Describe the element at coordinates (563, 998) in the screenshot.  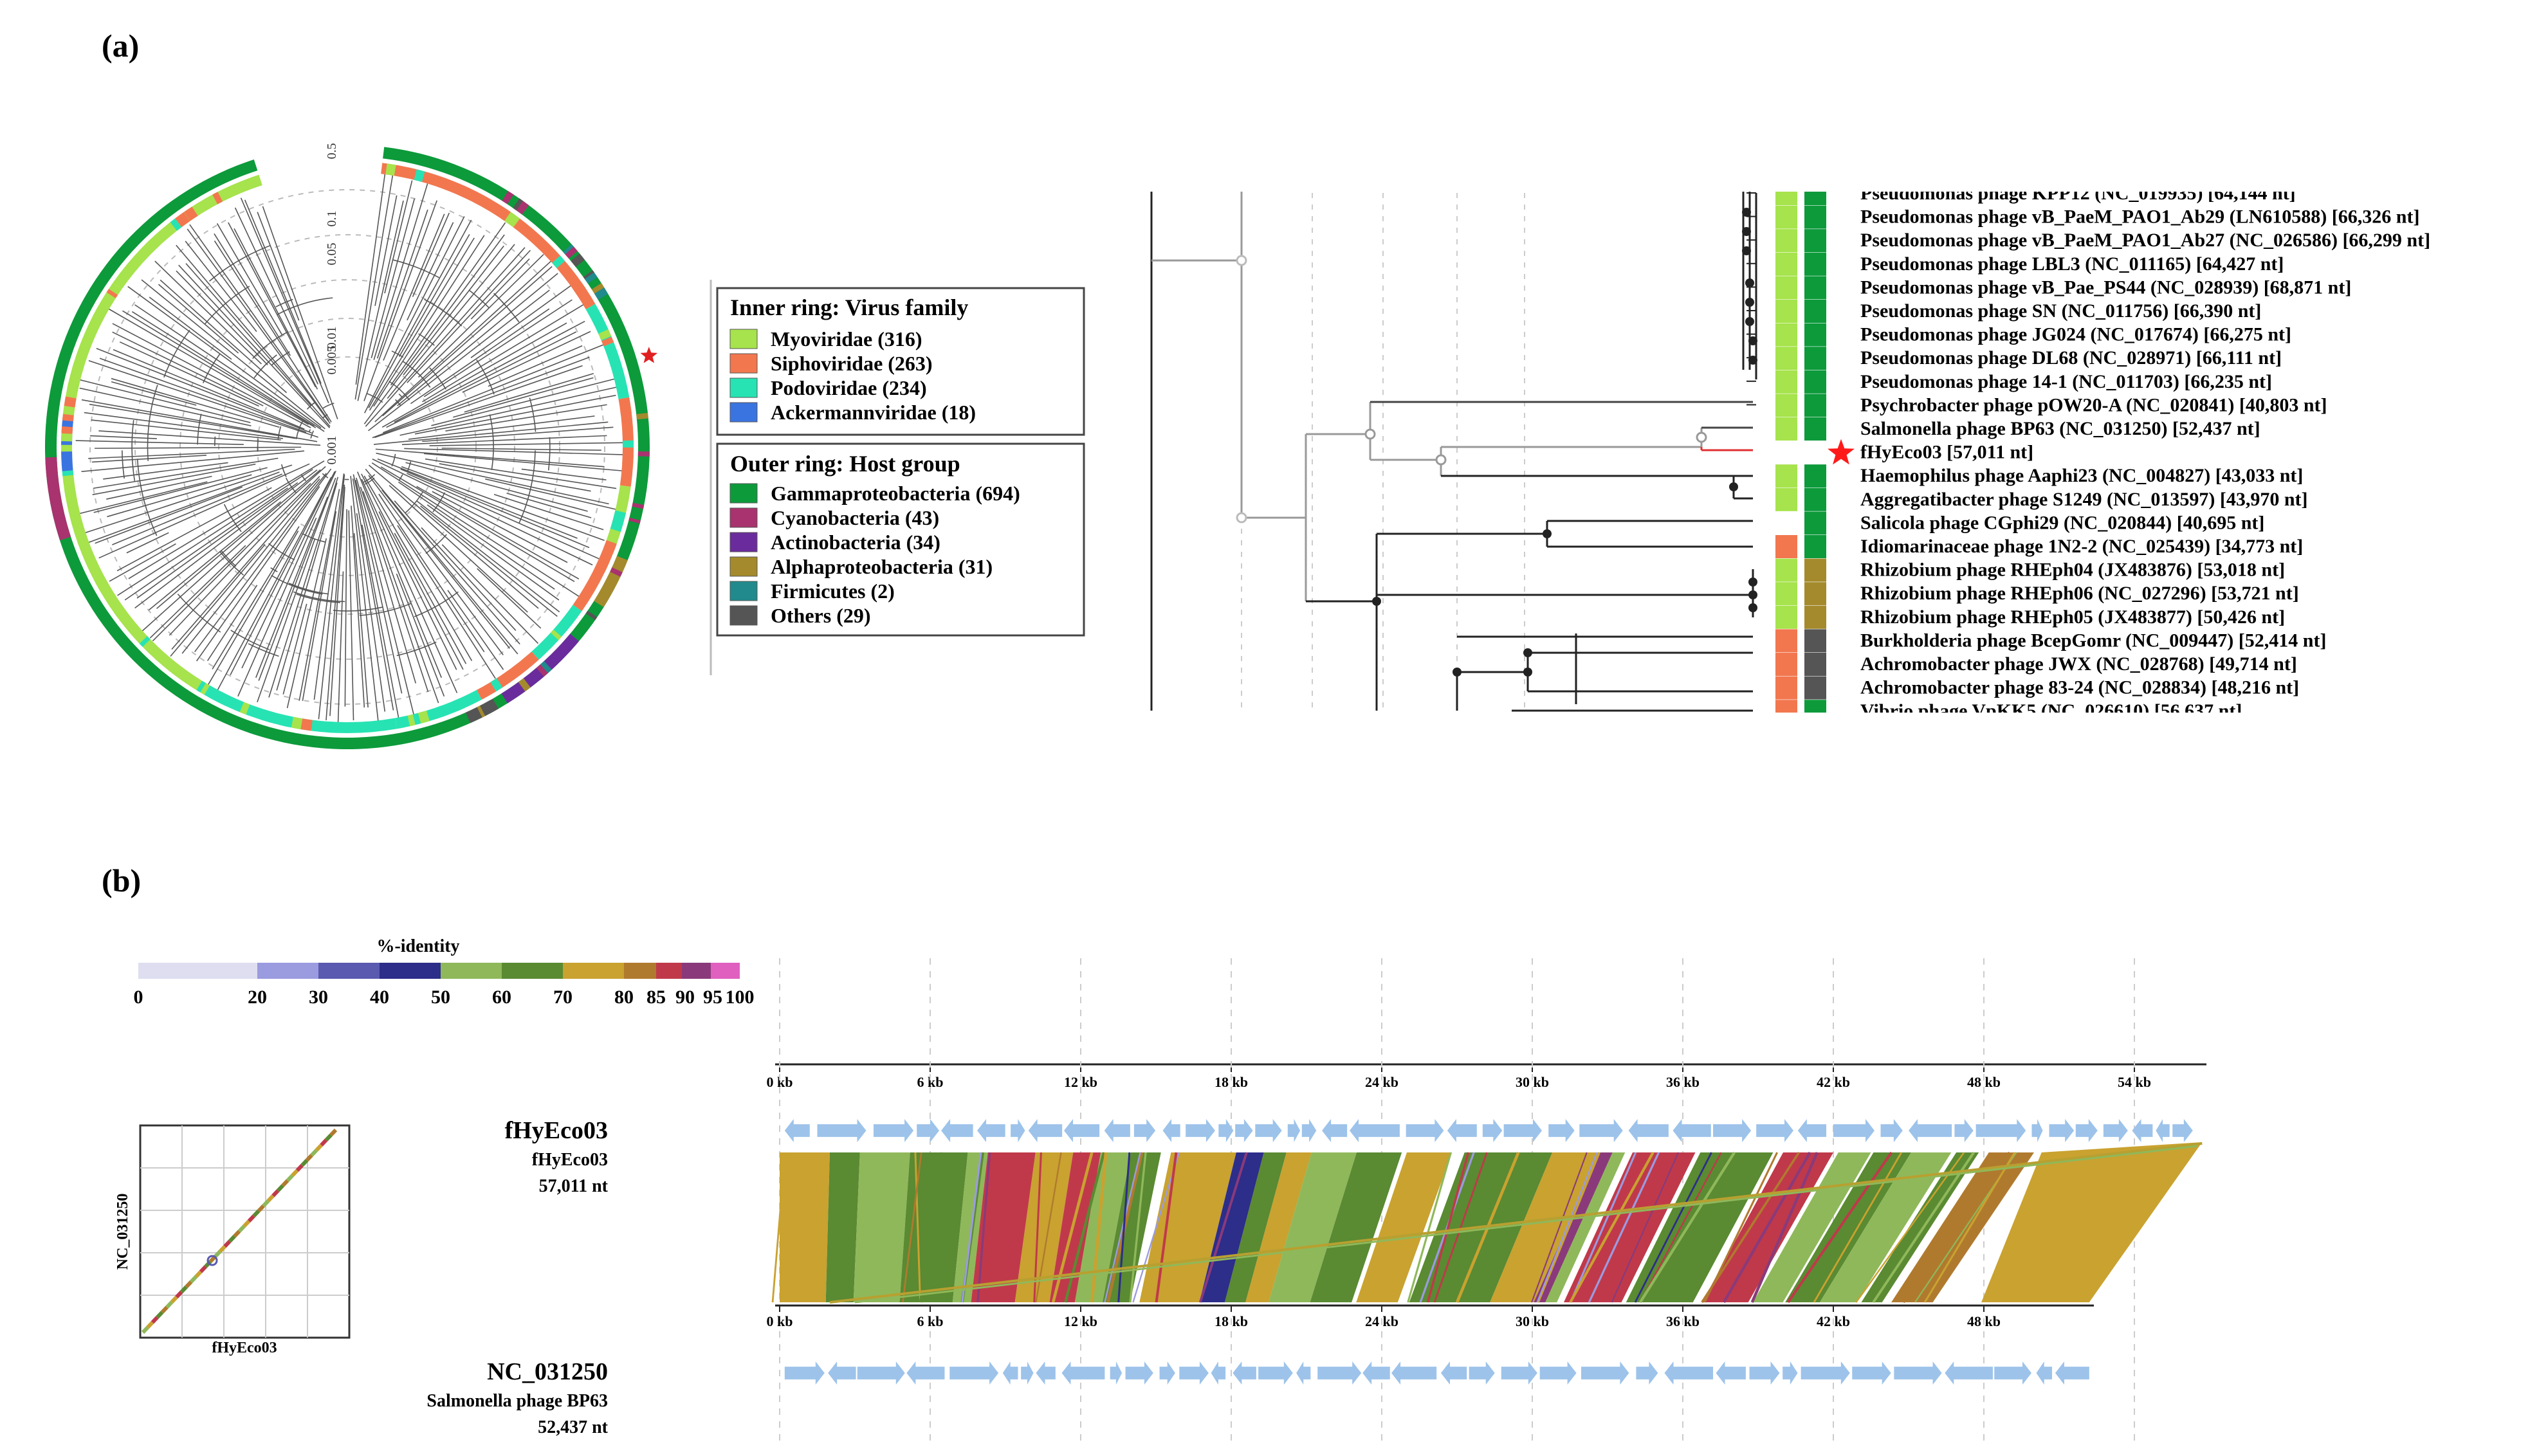
I see `identity-tick-label: 70` at that location.